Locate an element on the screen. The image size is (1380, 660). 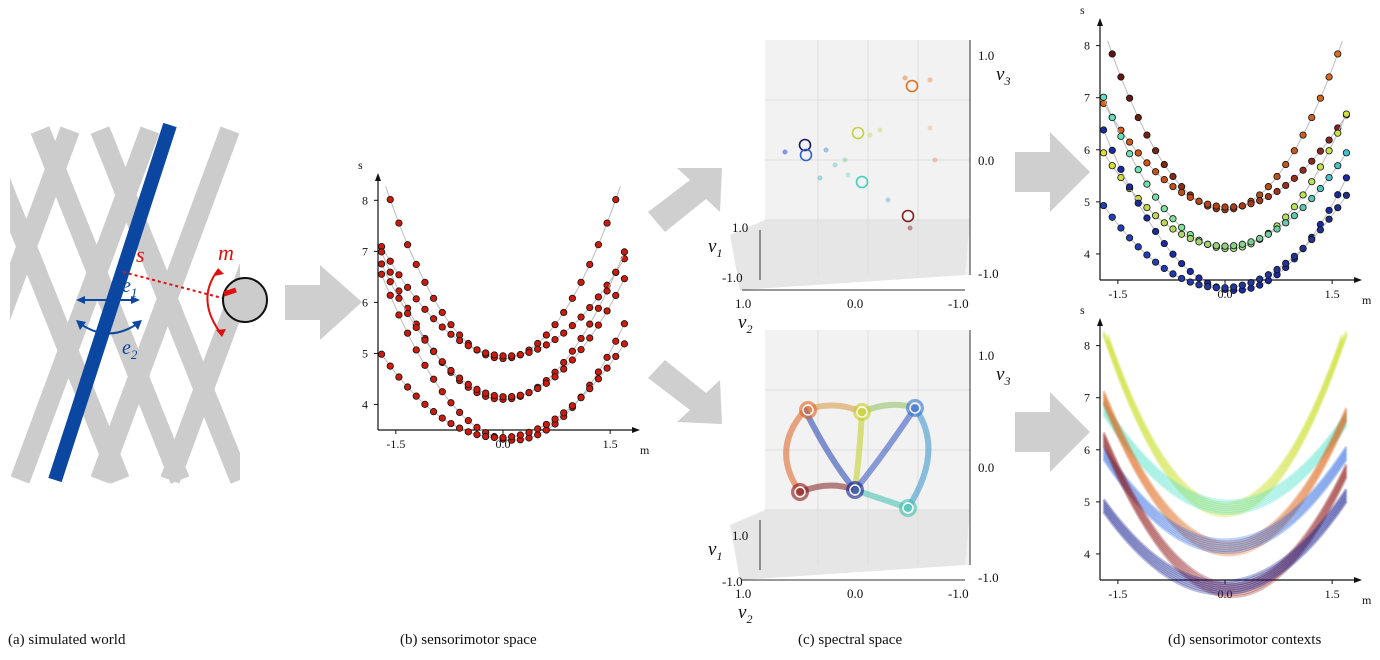
spectral-space-top is located at coordinates (850, 165).